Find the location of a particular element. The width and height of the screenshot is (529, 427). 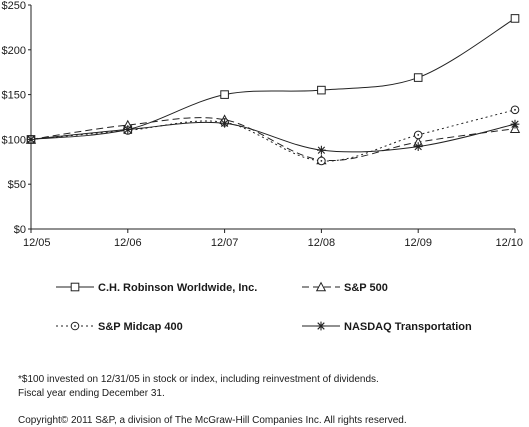

legend-item-c-h-robinson-worldwide-inc: C.H. Robinson Worldwide, Inc. is located at coordinates (156, 288).